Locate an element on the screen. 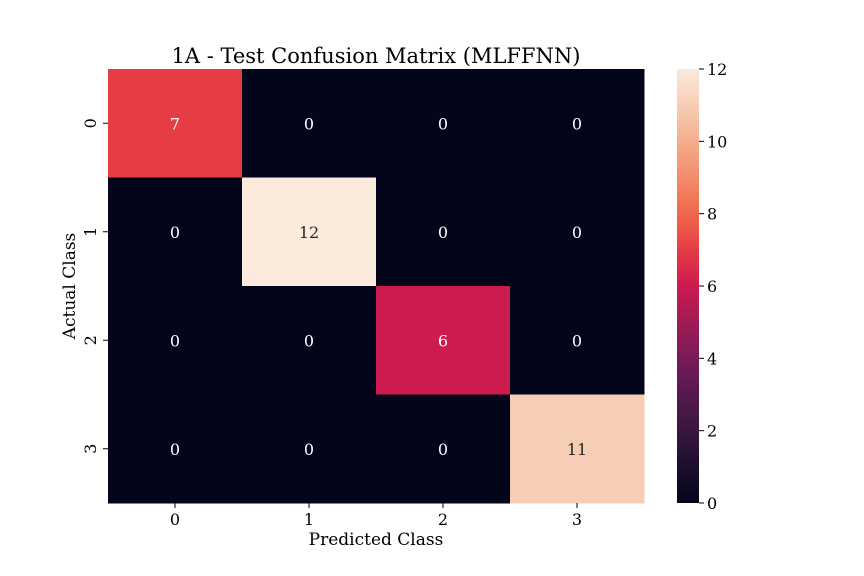 The height and width of the screenshot is (576, 864). y-tick-label: 2 is located at coordinates (90, 340).